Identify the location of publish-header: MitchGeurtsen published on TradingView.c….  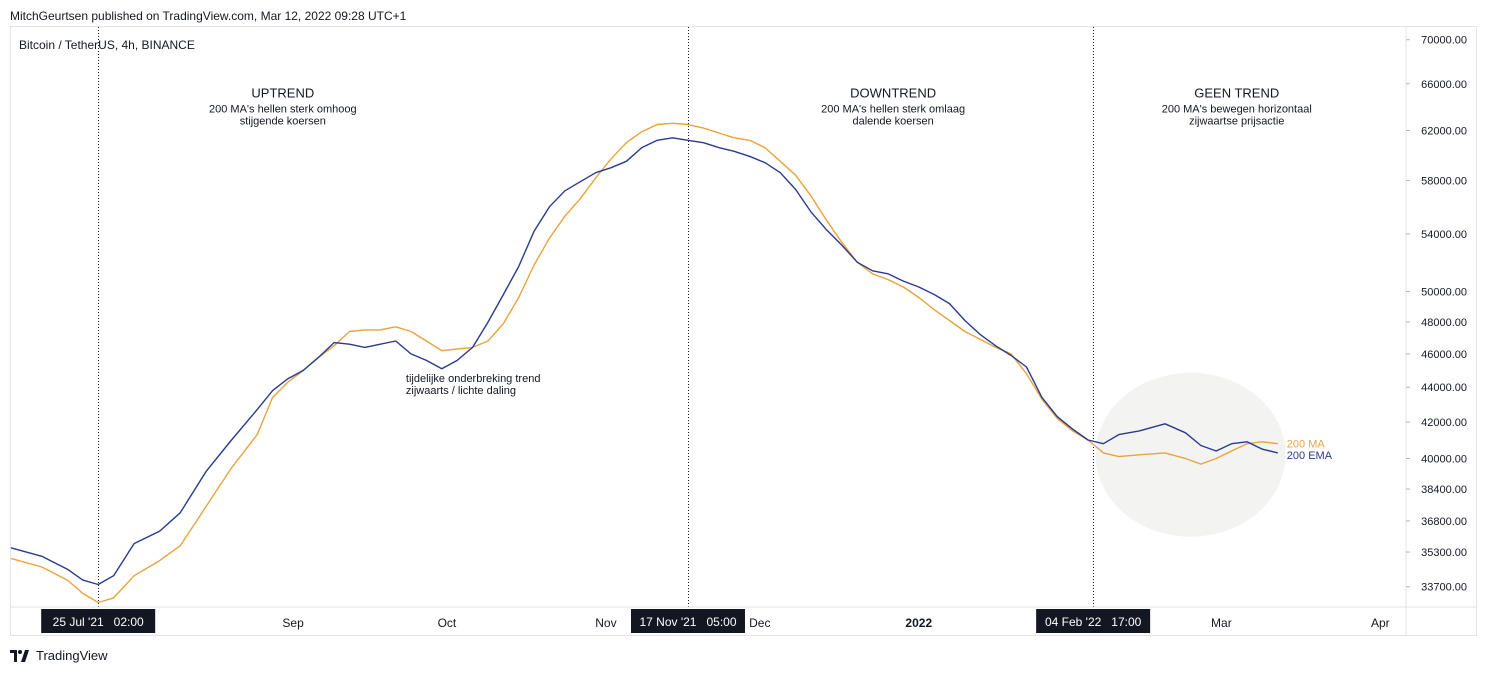
(208, 16).